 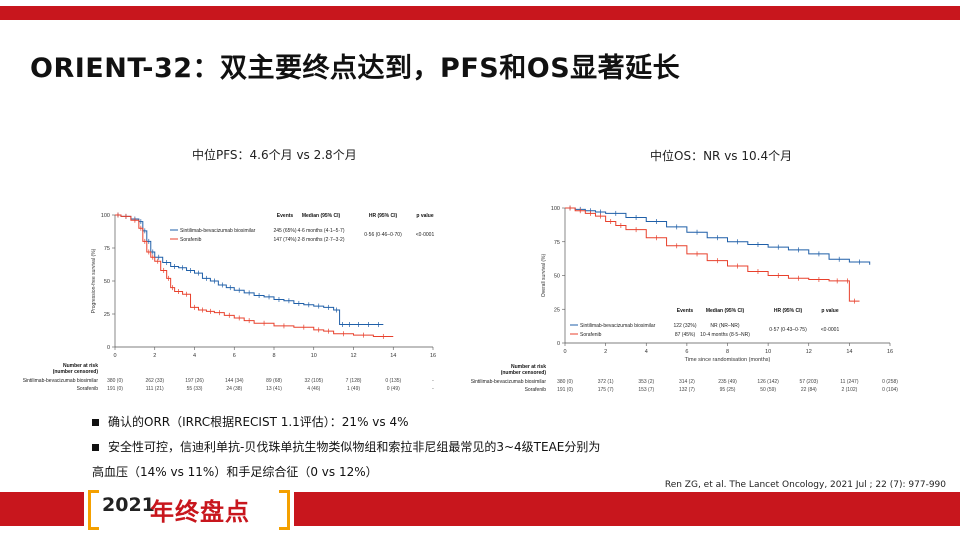 I want to click on x-tick-label: 6, so click(x=234, y=356).